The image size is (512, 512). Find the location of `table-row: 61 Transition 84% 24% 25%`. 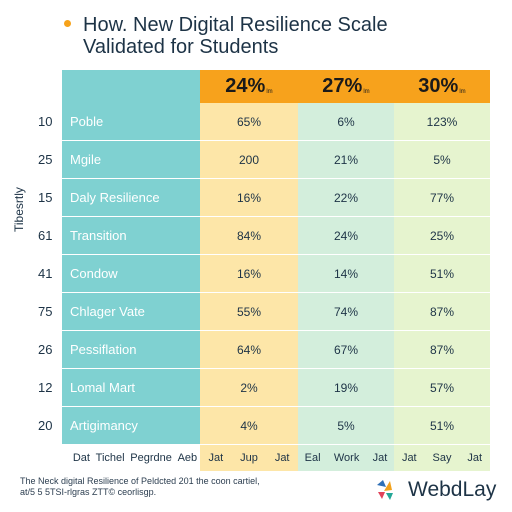

table-row: 61 Transition 84% 24% 25% is located at coordinates (264, 236).